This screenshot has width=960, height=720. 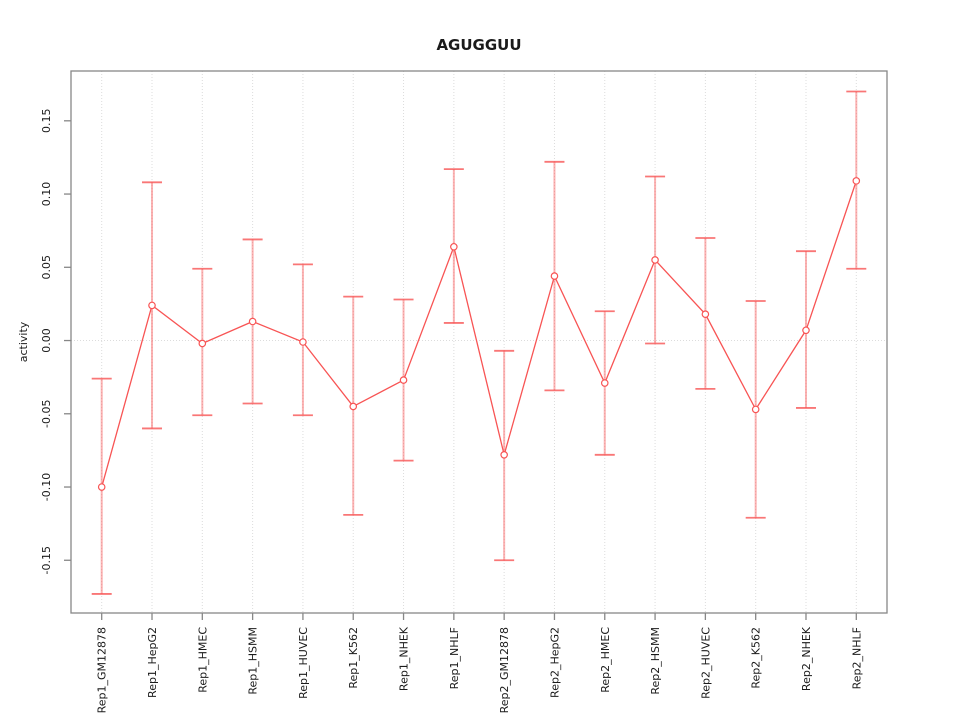 I want to click on x-tick-label: Rep1_HSMM, so click(x=253, y=661).